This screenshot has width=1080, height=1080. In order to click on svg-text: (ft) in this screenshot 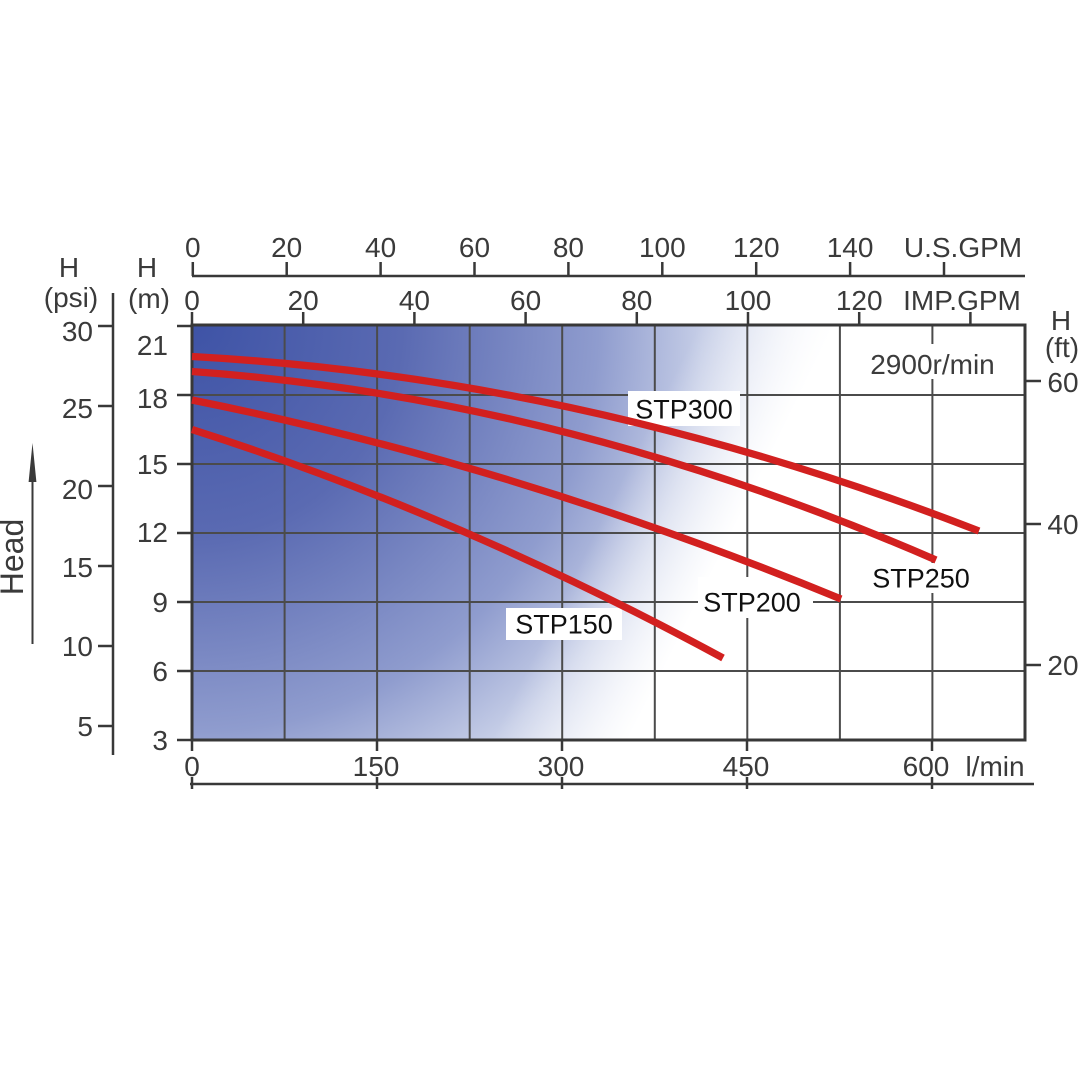, I will do `click(1062, 347)`.